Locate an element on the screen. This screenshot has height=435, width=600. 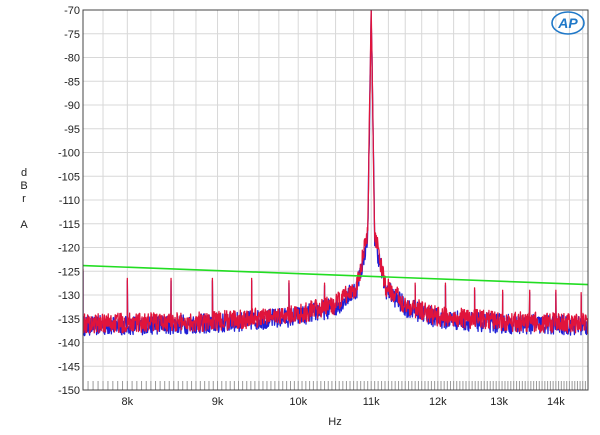
y-tick-label: -100 is located at coordinates (69, 154).